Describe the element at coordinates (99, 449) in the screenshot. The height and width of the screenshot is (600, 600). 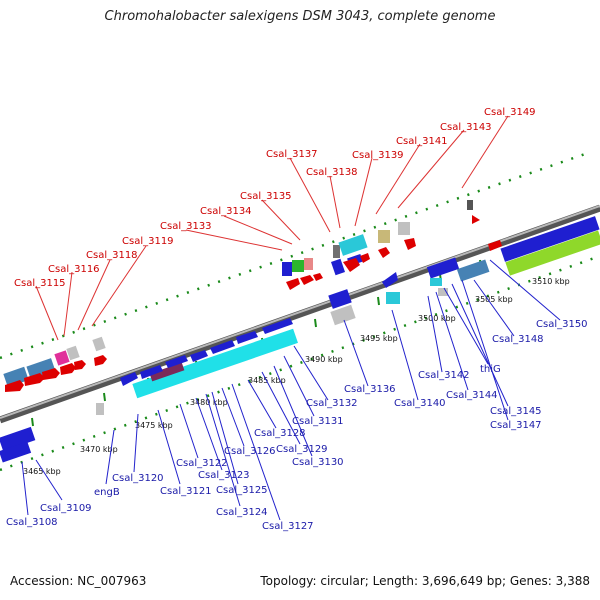
I see `tick-label: 3470 kbp` at that location.